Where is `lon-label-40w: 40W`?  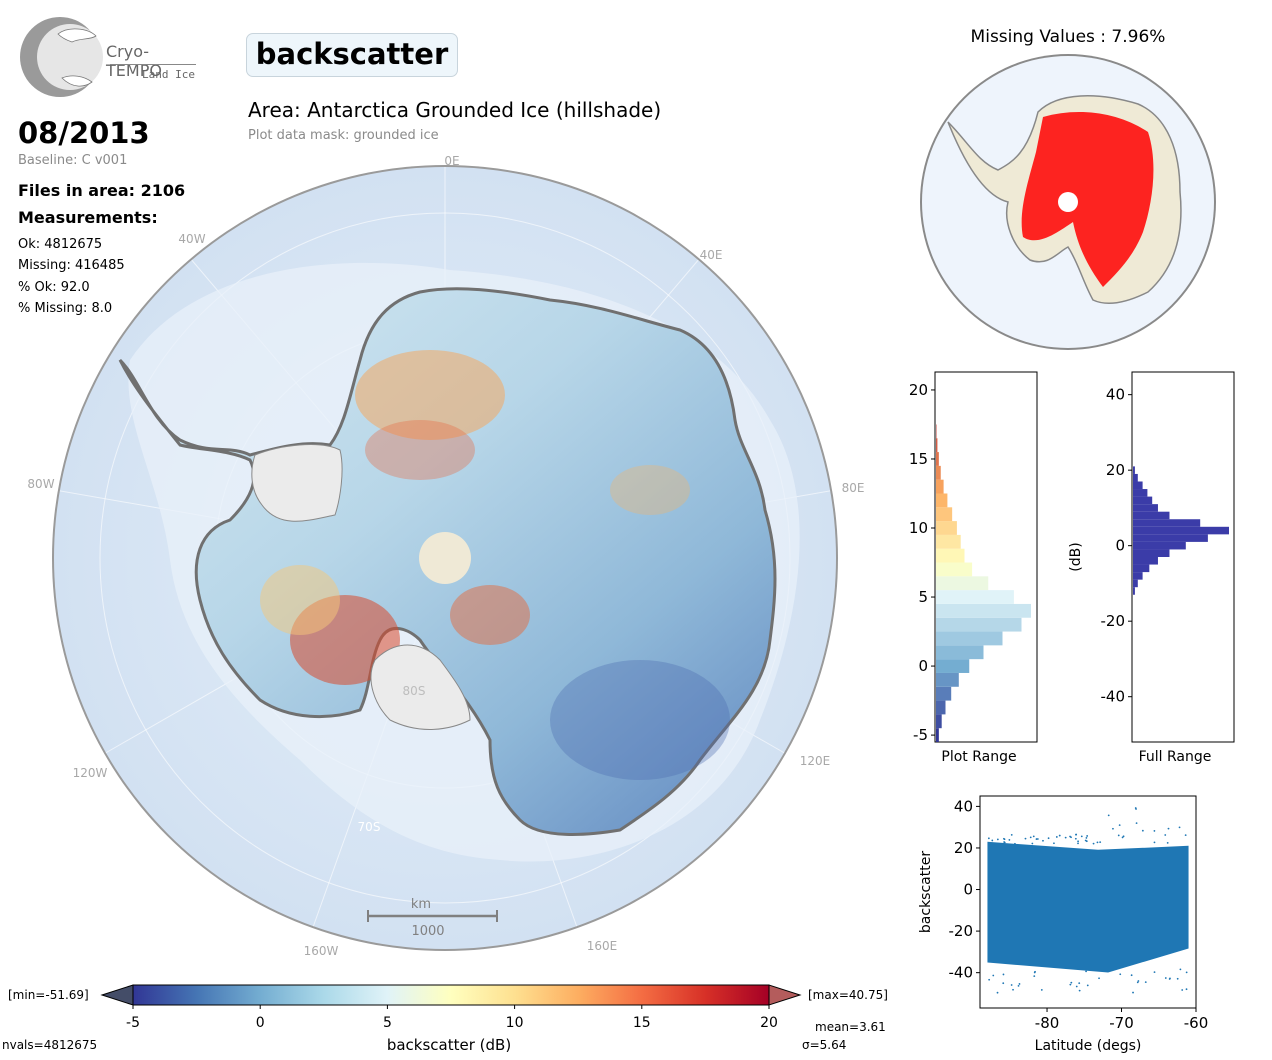
lon-label-40w: 40W is located at coordinates (191, 239).